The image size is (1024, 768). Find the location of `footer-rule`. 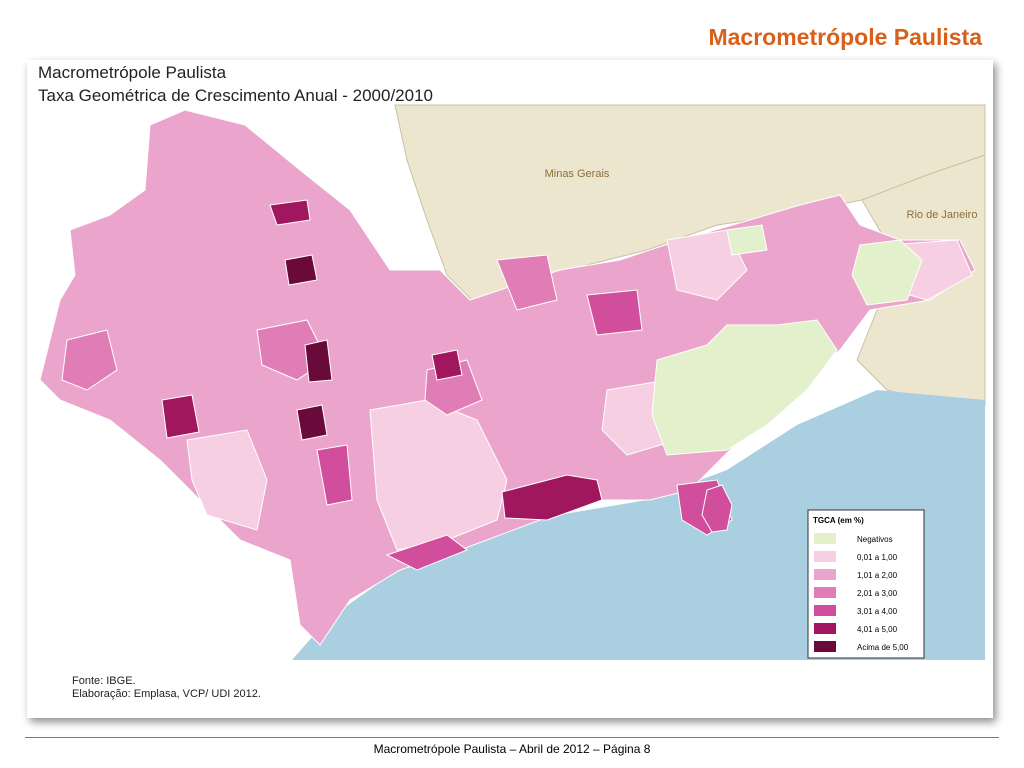

footer-rule is located at coordinates (512, 737).